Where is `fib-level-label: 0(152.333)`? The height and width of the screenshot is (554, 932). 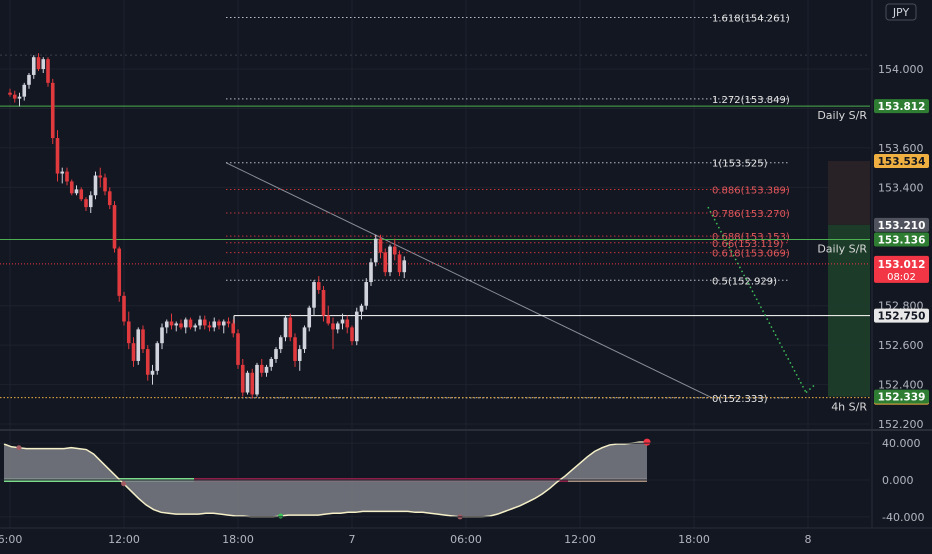
fib-level-label: 0(152.333) is located at coordinates (740, 399).